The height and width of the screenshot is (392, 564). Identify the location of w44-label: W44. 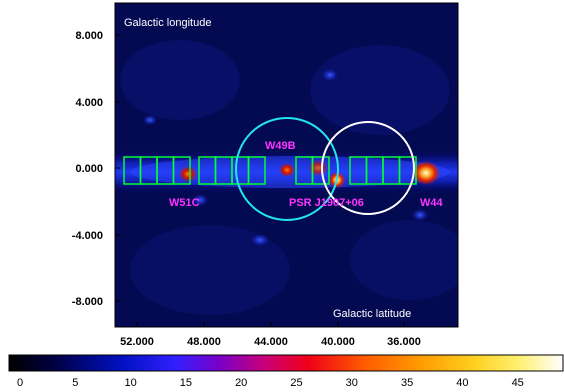
(432, 203).